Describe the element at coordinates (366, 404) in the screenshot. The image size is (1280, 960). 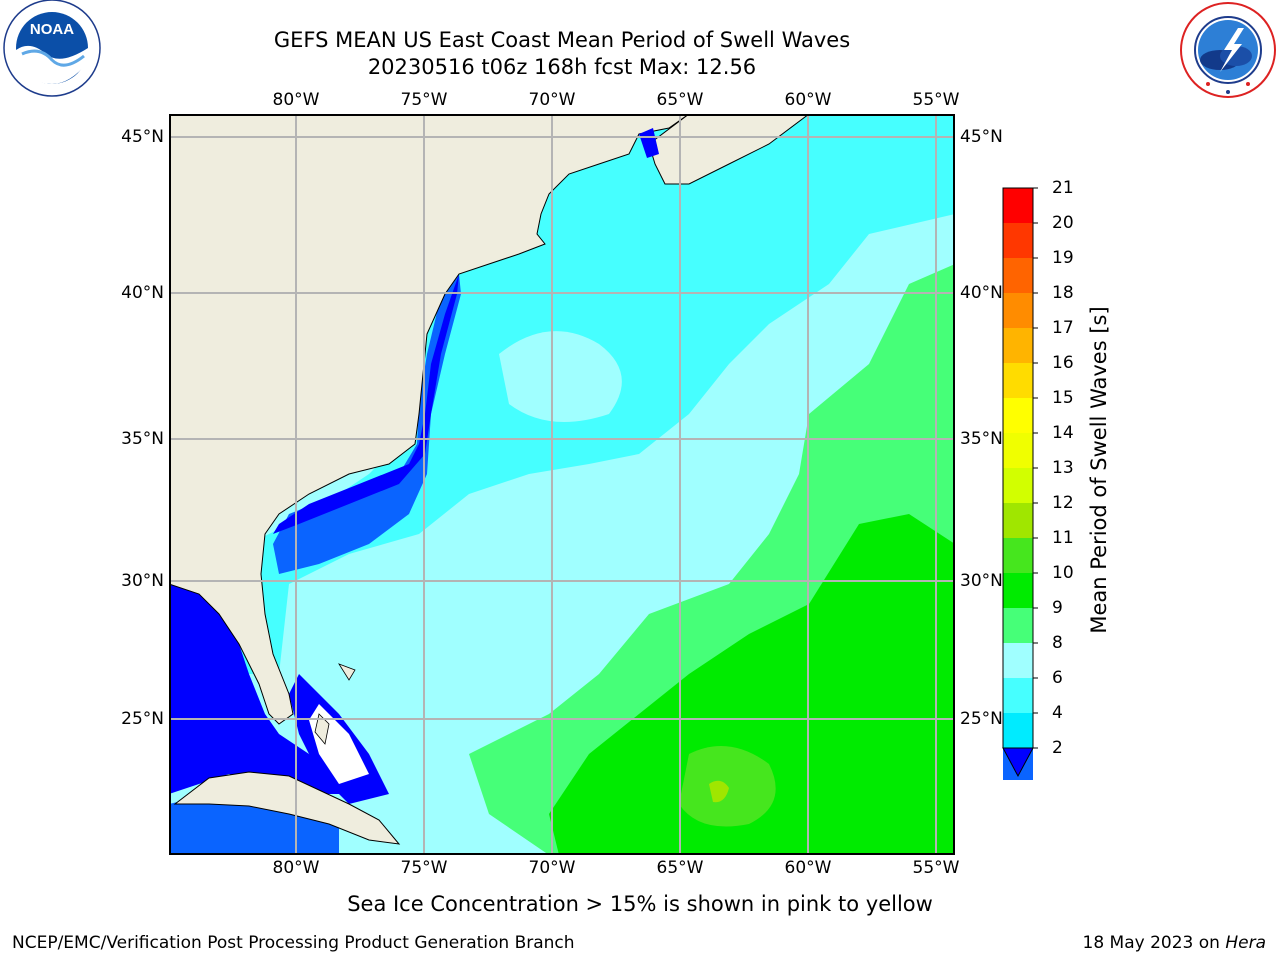
I see `swell-zone-2-4s-shelf` at that location.